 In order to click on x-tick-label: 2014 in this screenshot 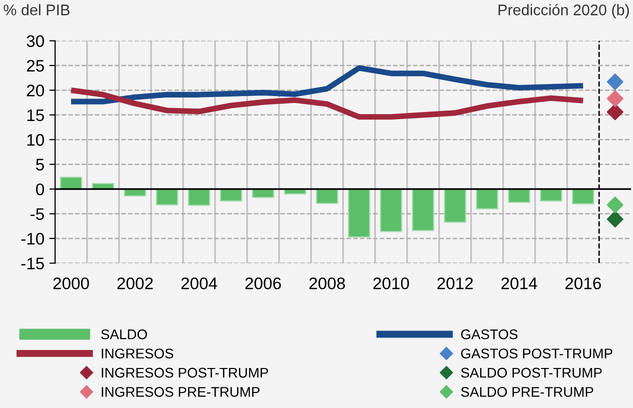, I will do `click(519, 283)`.